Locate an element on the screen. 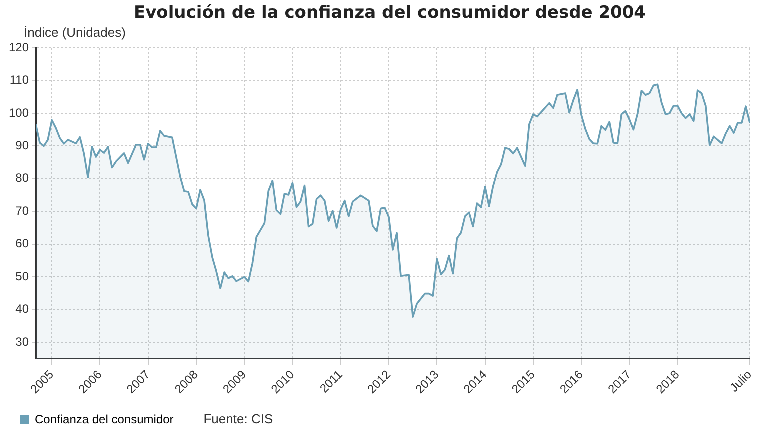 Image resolution: width=780 pixels, height=440 pixels. y-tick-label: 50 is located at coordinates (23, 276).